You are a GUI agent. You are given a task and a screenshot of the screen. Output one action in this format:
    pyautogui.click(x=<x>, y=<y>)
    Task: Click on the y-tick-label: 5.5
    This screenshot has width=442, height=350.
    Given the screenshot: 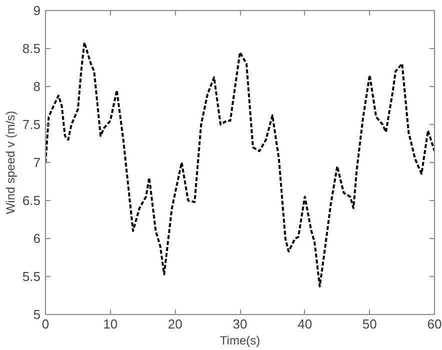 What is the action you would take?
    pyautogui.click(x=31, y=276)
    